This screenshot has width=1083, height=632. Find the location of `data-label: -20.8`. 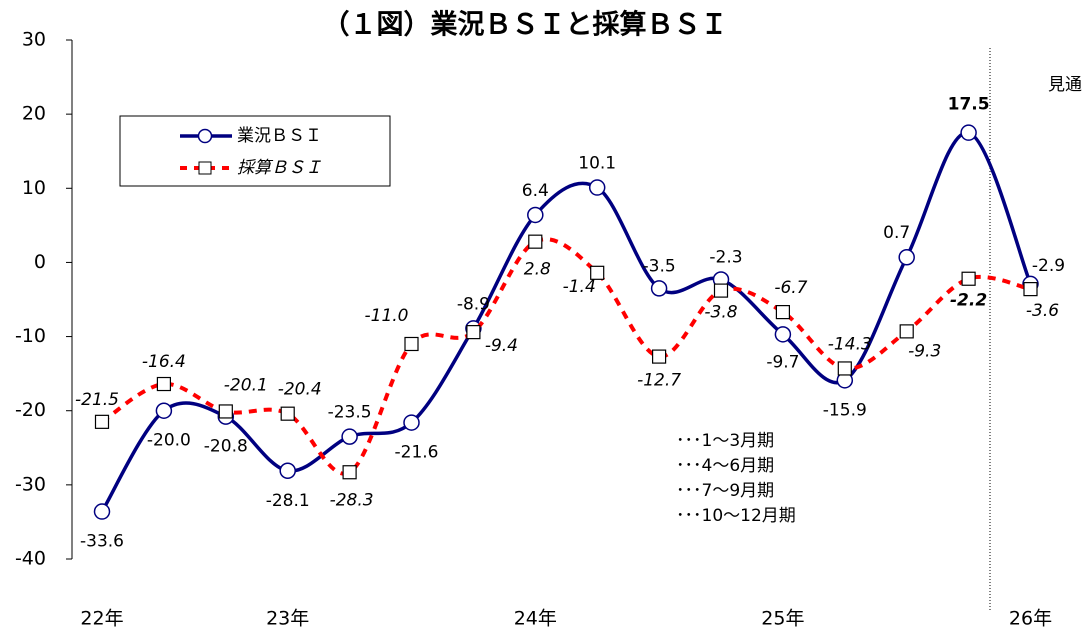

data-label: -20.8 is located at coordinates (226, 447).